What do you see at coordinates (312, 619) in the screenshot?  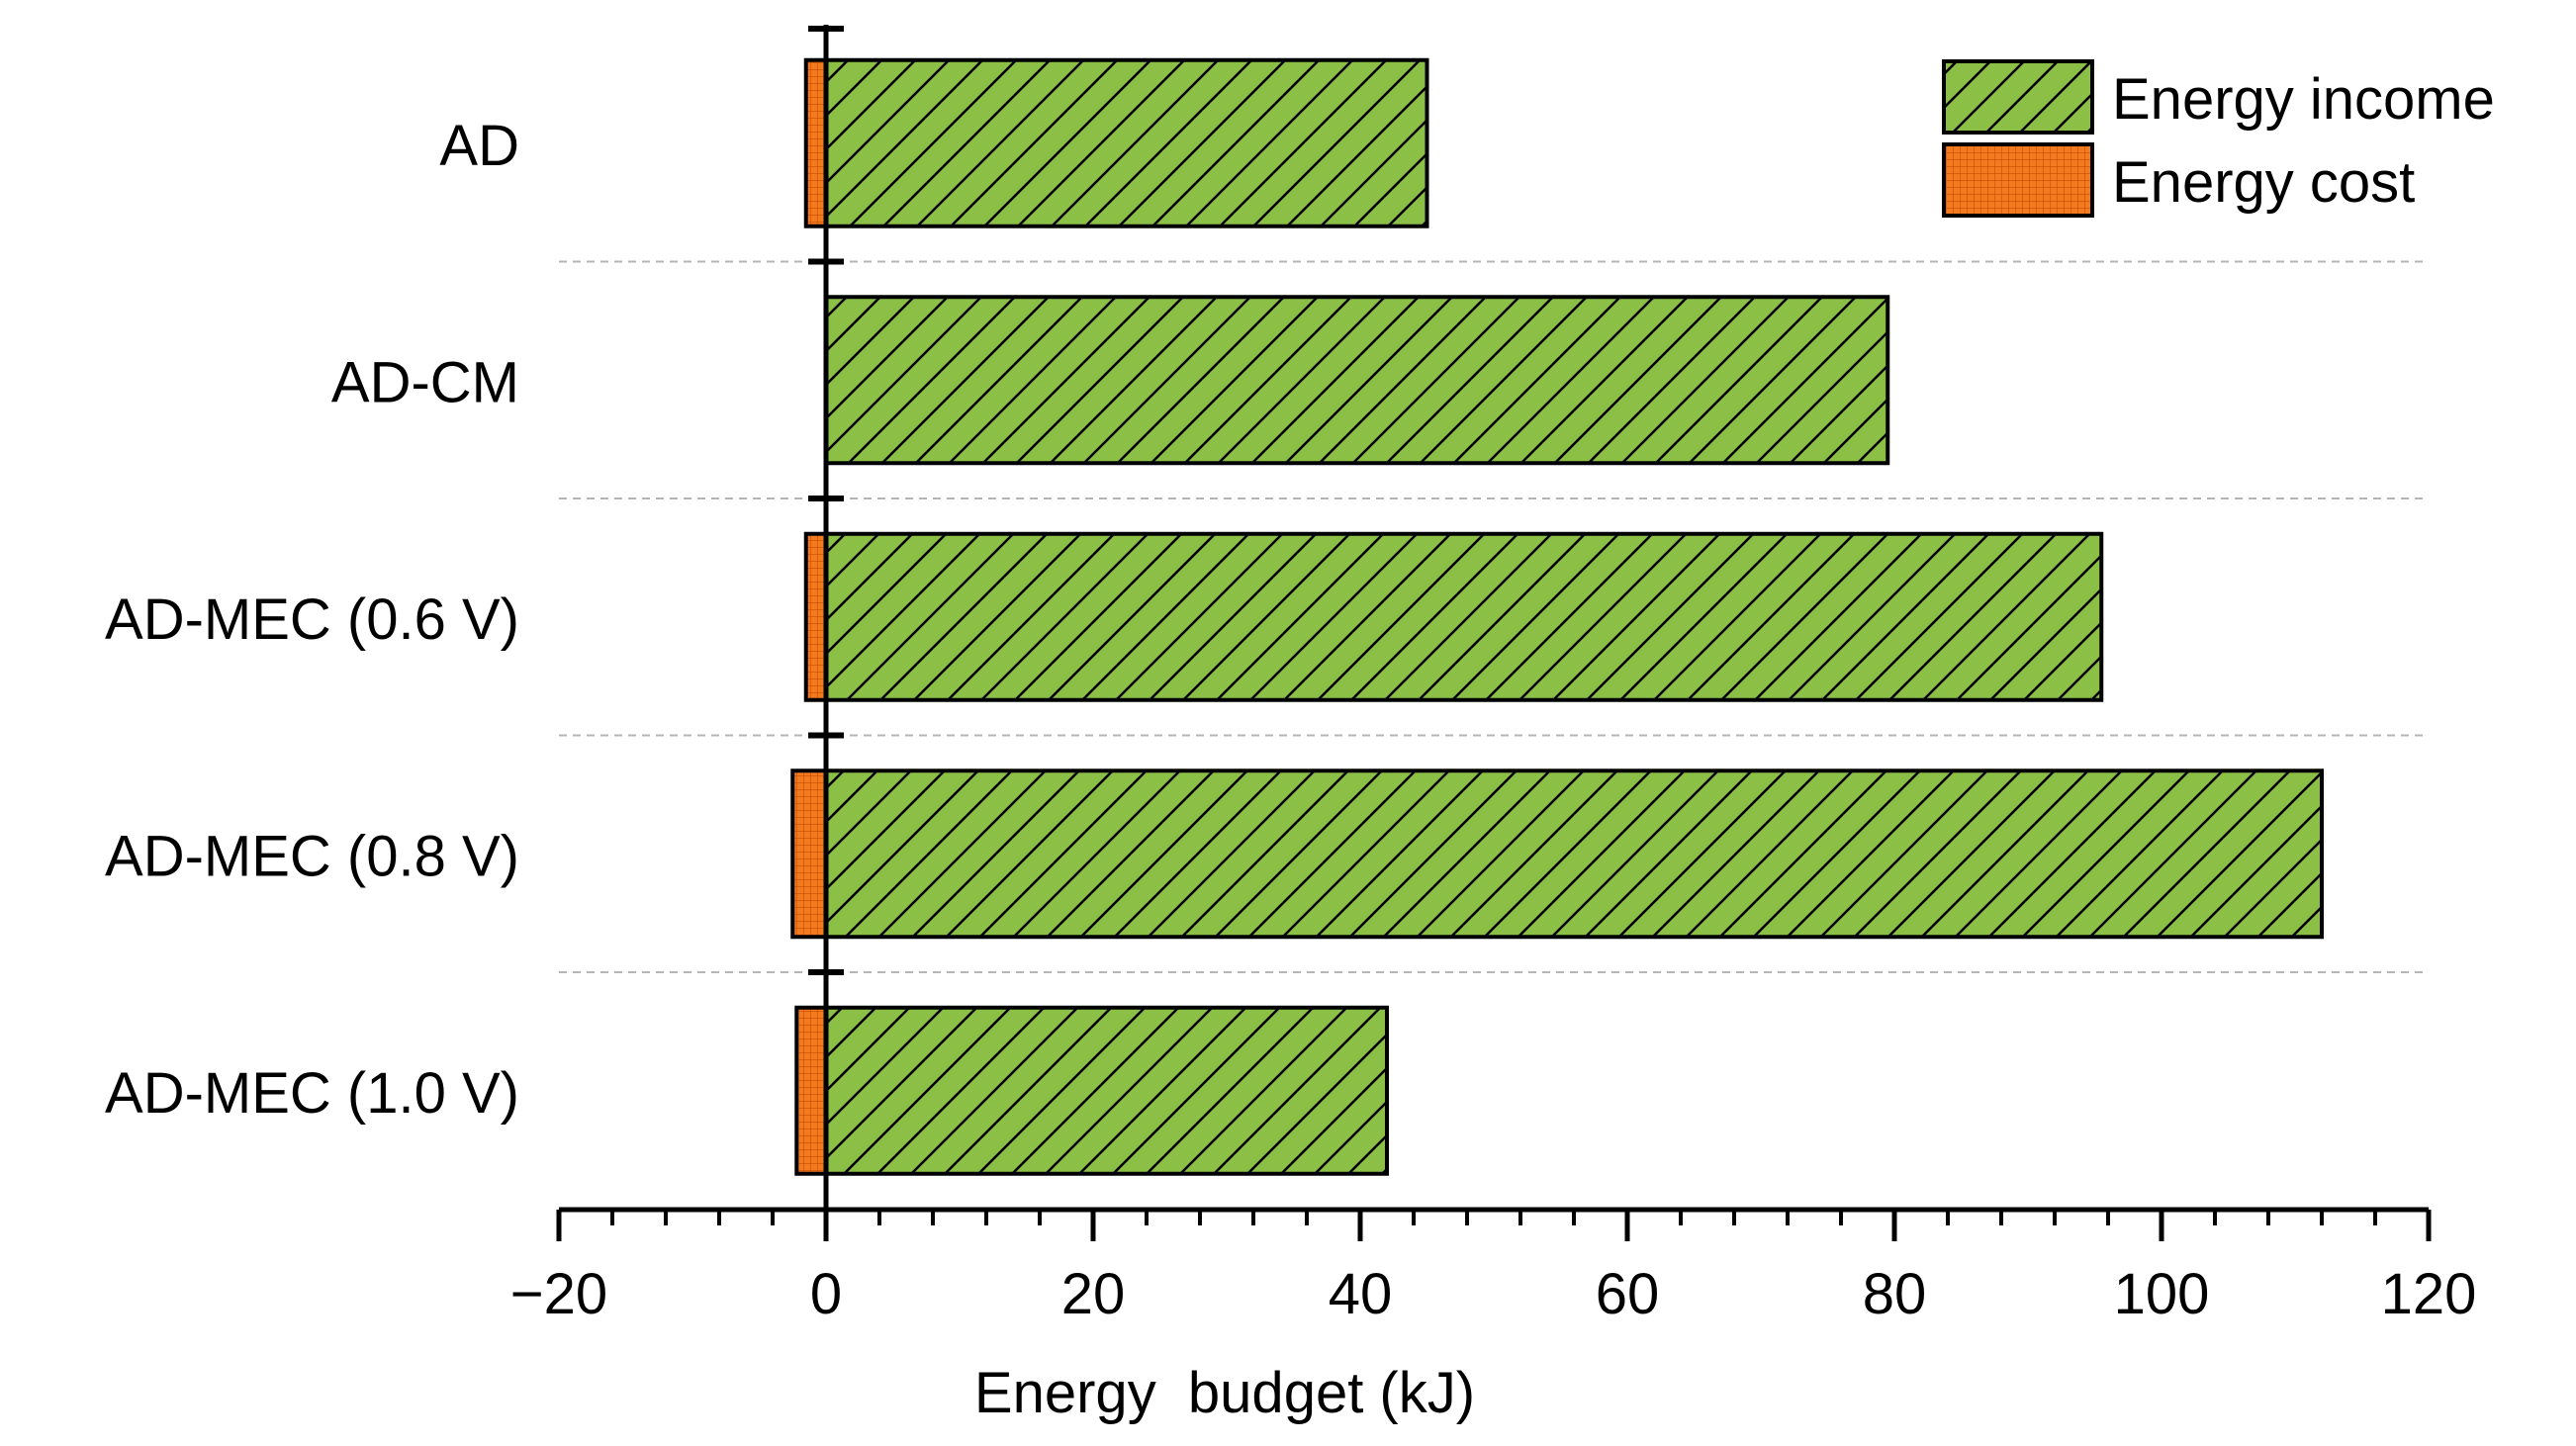 I see `category-label-ad-mec-0-6-v: AD-MEC (0.6 V)` at bounding box center [312, 619].